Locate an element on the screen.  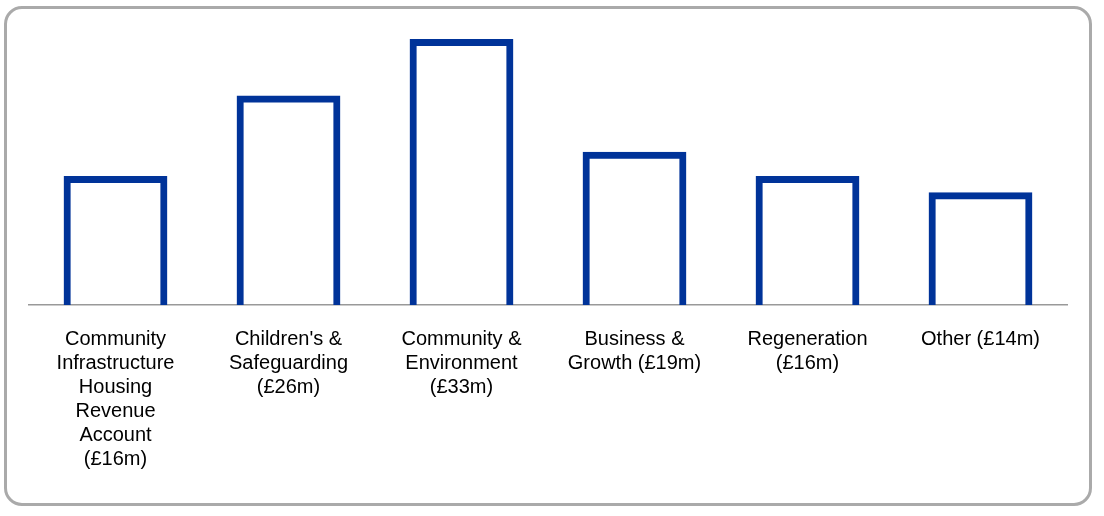
x-tick-label: Regeneration (£16m) is located at coordinates (807, 349).